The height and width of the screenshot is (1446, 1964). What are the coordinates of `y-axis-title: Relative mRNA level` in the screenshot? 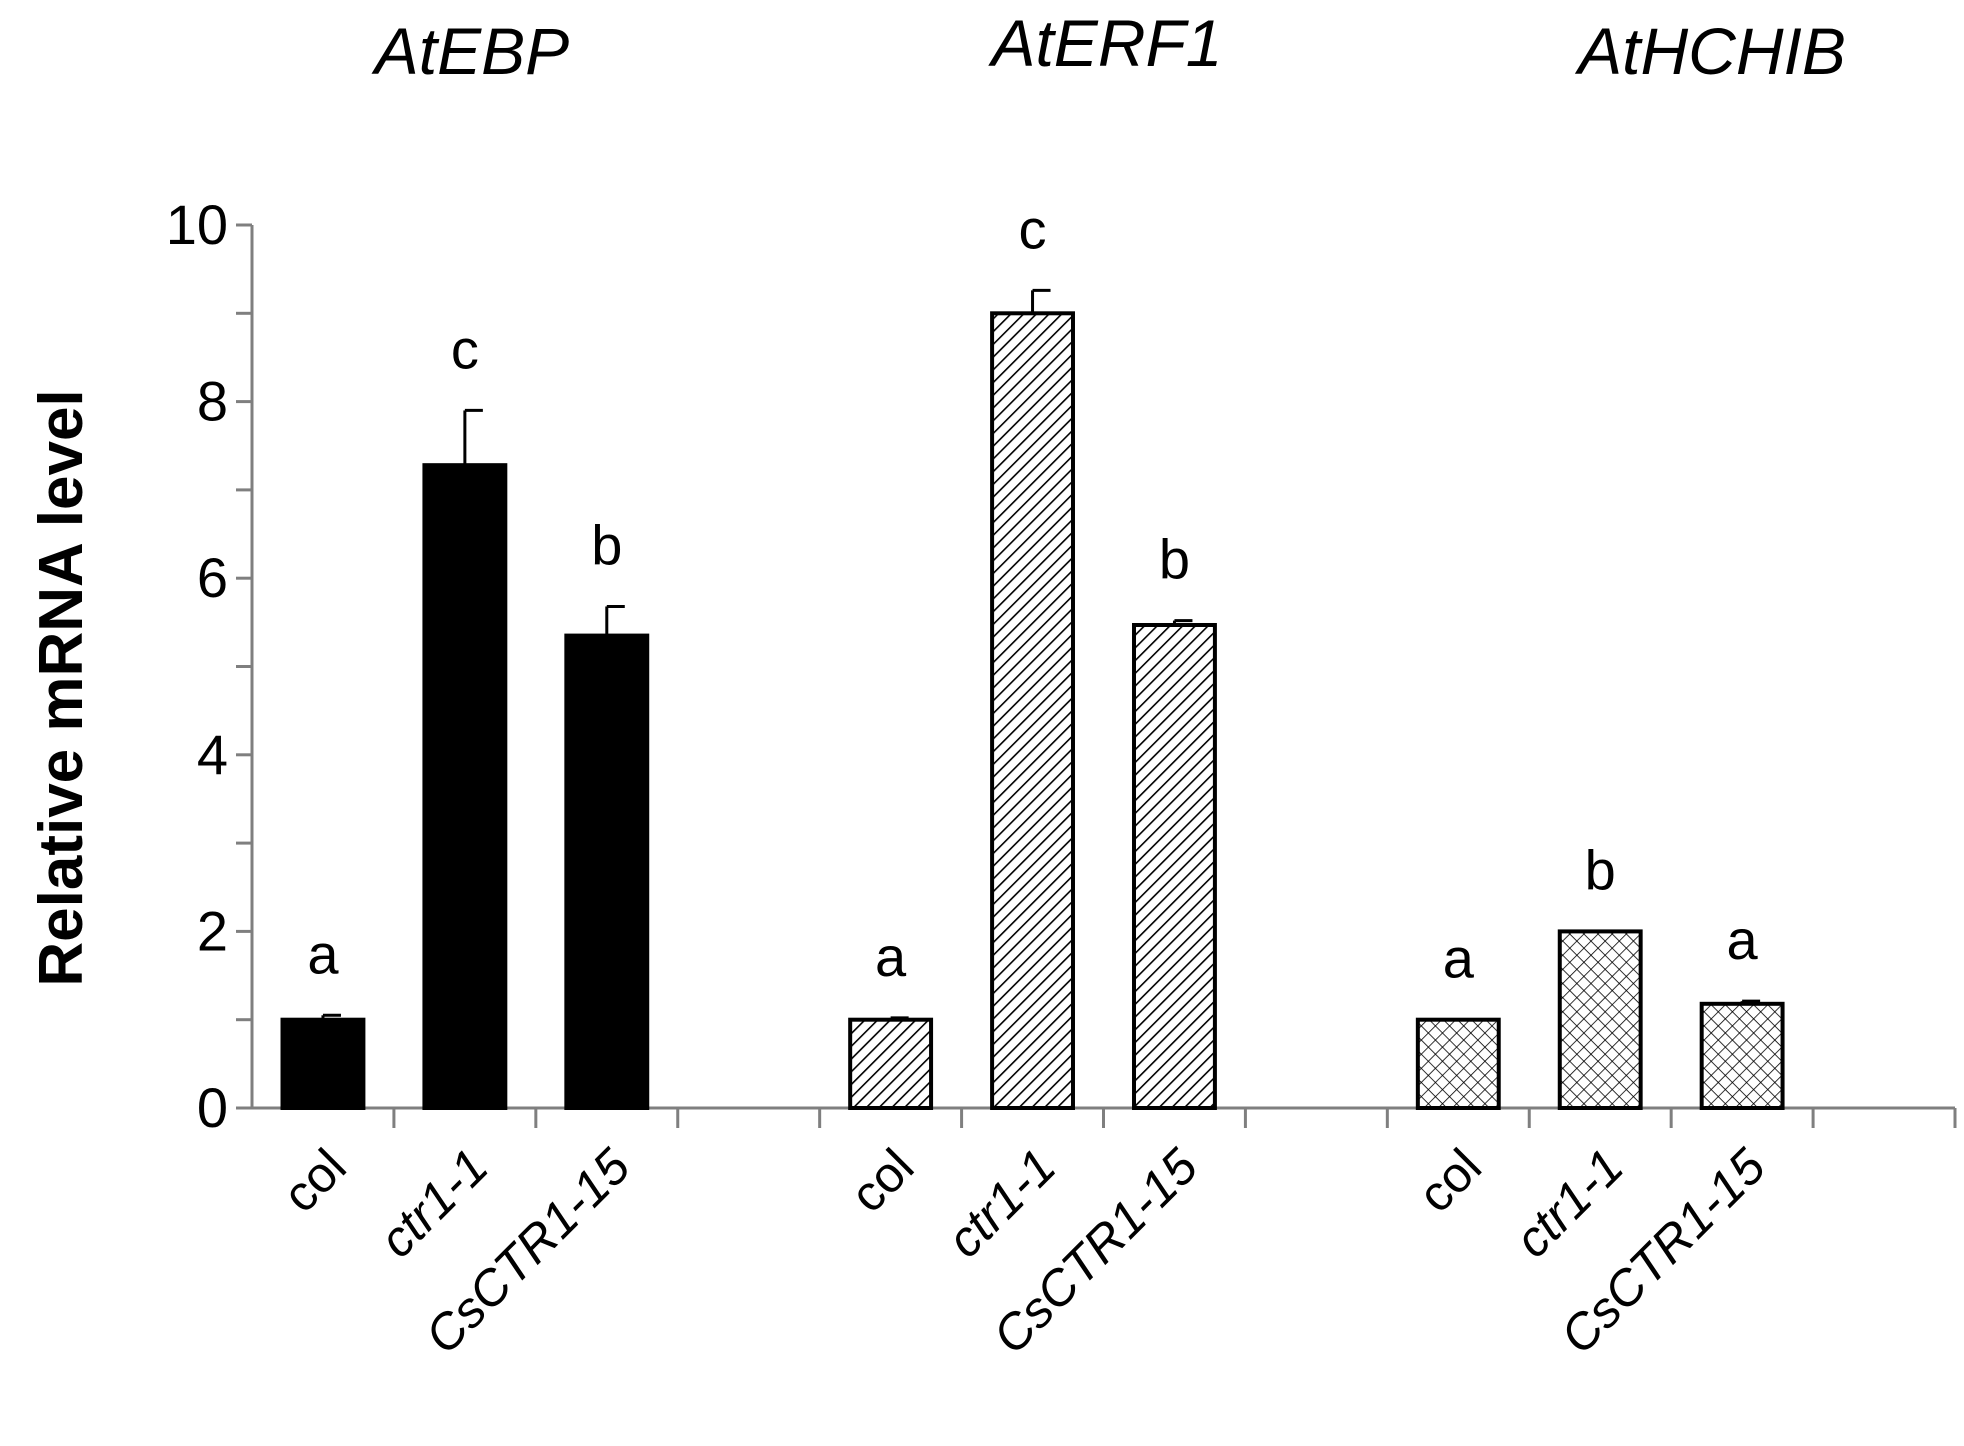 It's located at (61, 687).